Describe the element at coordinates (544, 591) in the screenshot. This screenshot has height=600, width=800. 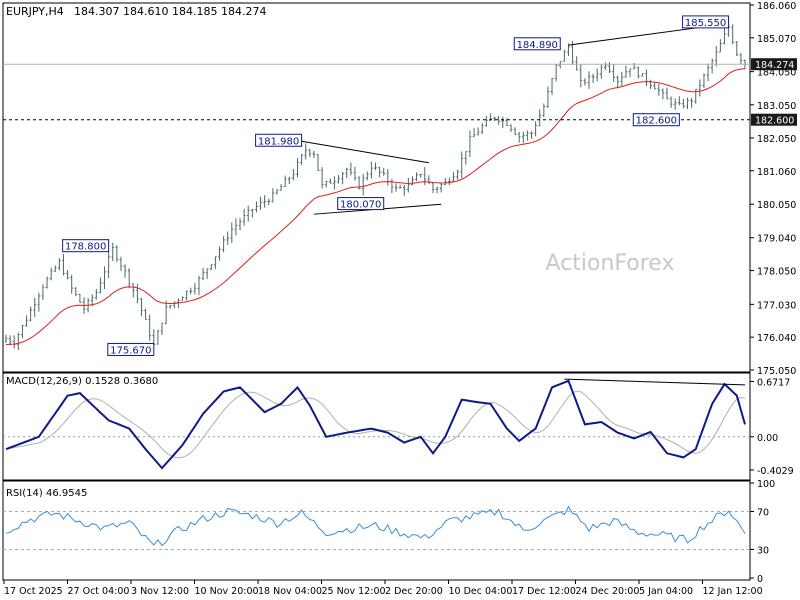
I see `x-tick-label: 17 Dec 12:00` at that location.